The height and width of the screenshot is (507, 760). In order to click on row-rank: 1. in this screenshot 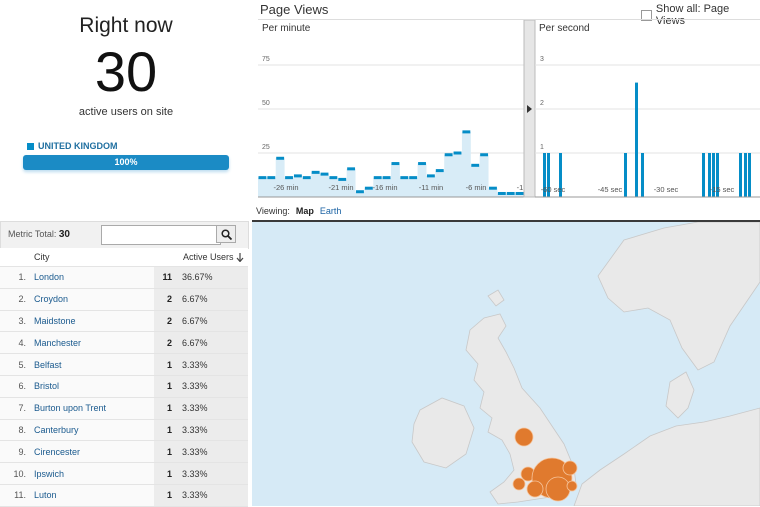, I will do `click(15, 277)`.